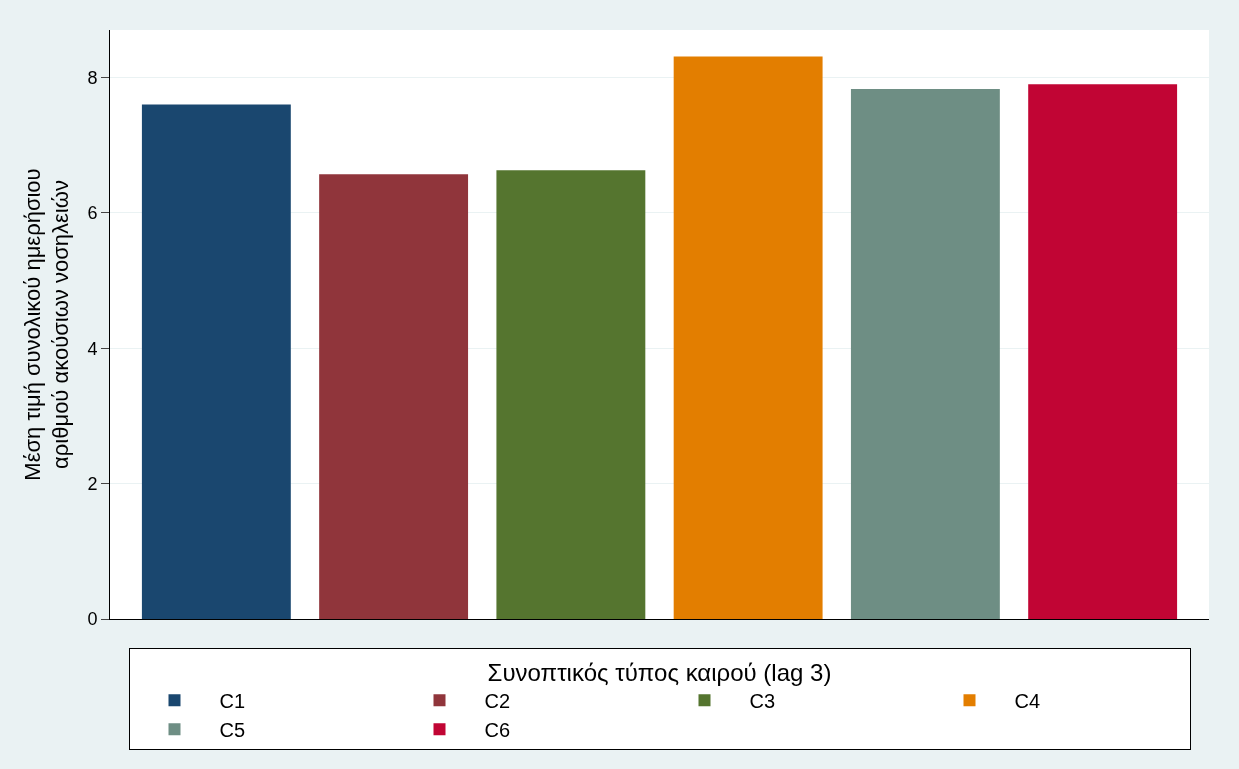 Image resolution: width=1239 pixels, height=769 pixels. I want to click on y-tick-label: 8, so click(92, 77).